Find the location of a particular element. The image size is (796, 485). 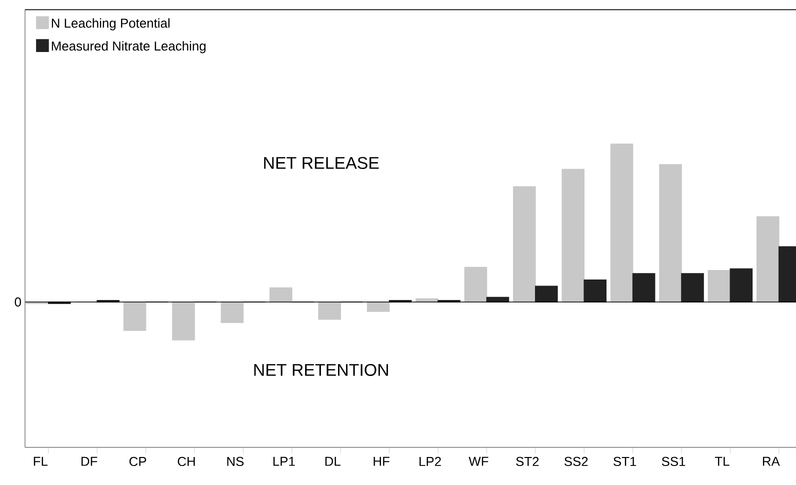

x-tick-label: WF is located at coordinates (478, 461).